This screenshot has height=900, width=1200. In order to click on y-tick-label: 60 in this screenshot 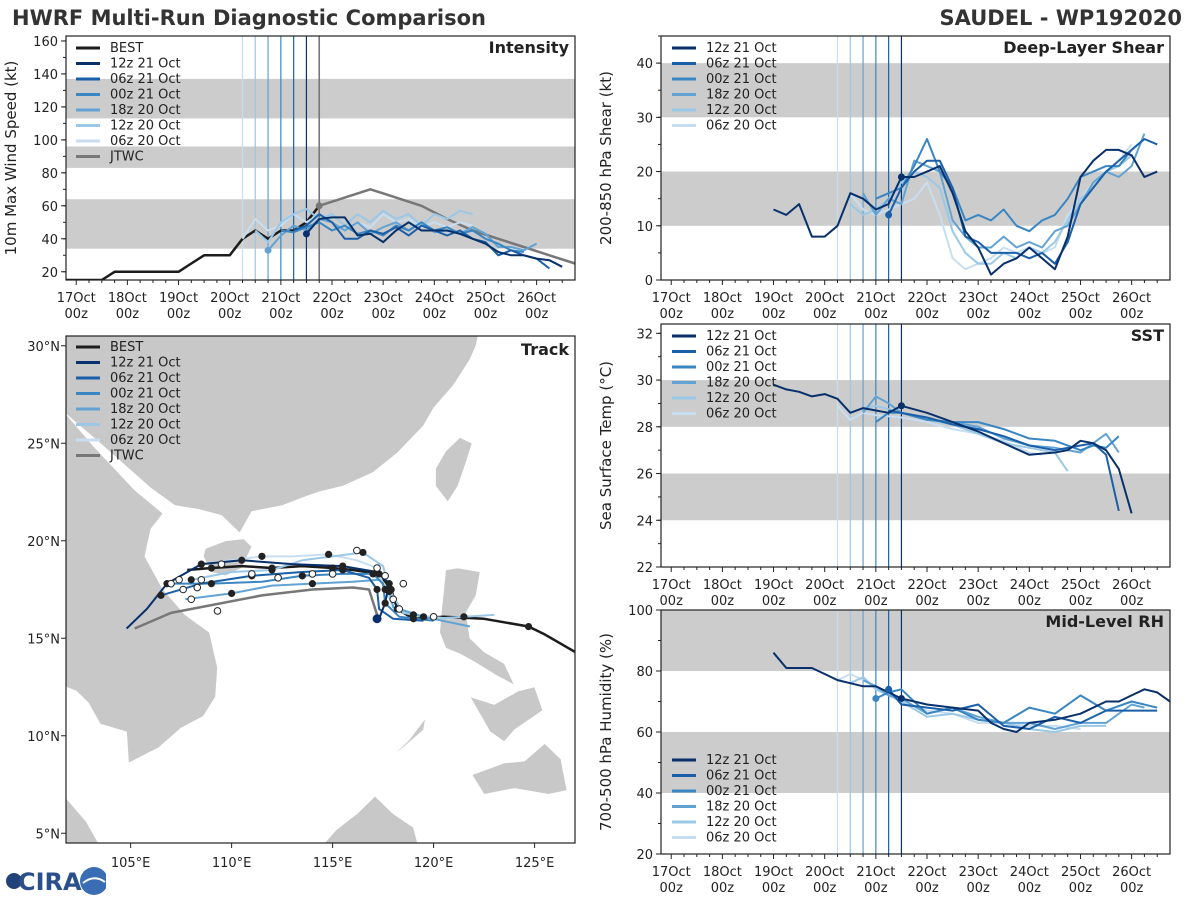, I will do `click(644, 733)`.